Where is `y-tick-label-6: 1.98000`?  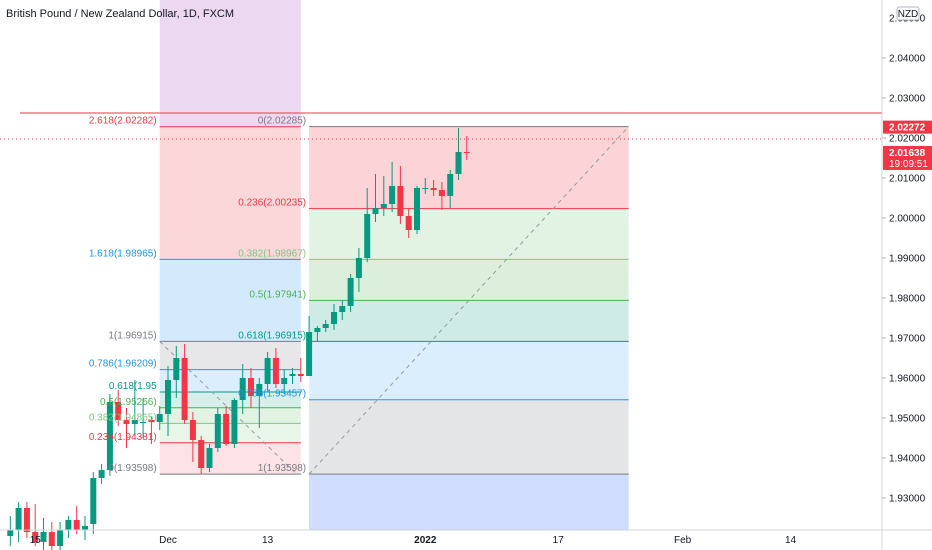 y-tick-label-6: 1.98000 is located at coordinates (907, 299).